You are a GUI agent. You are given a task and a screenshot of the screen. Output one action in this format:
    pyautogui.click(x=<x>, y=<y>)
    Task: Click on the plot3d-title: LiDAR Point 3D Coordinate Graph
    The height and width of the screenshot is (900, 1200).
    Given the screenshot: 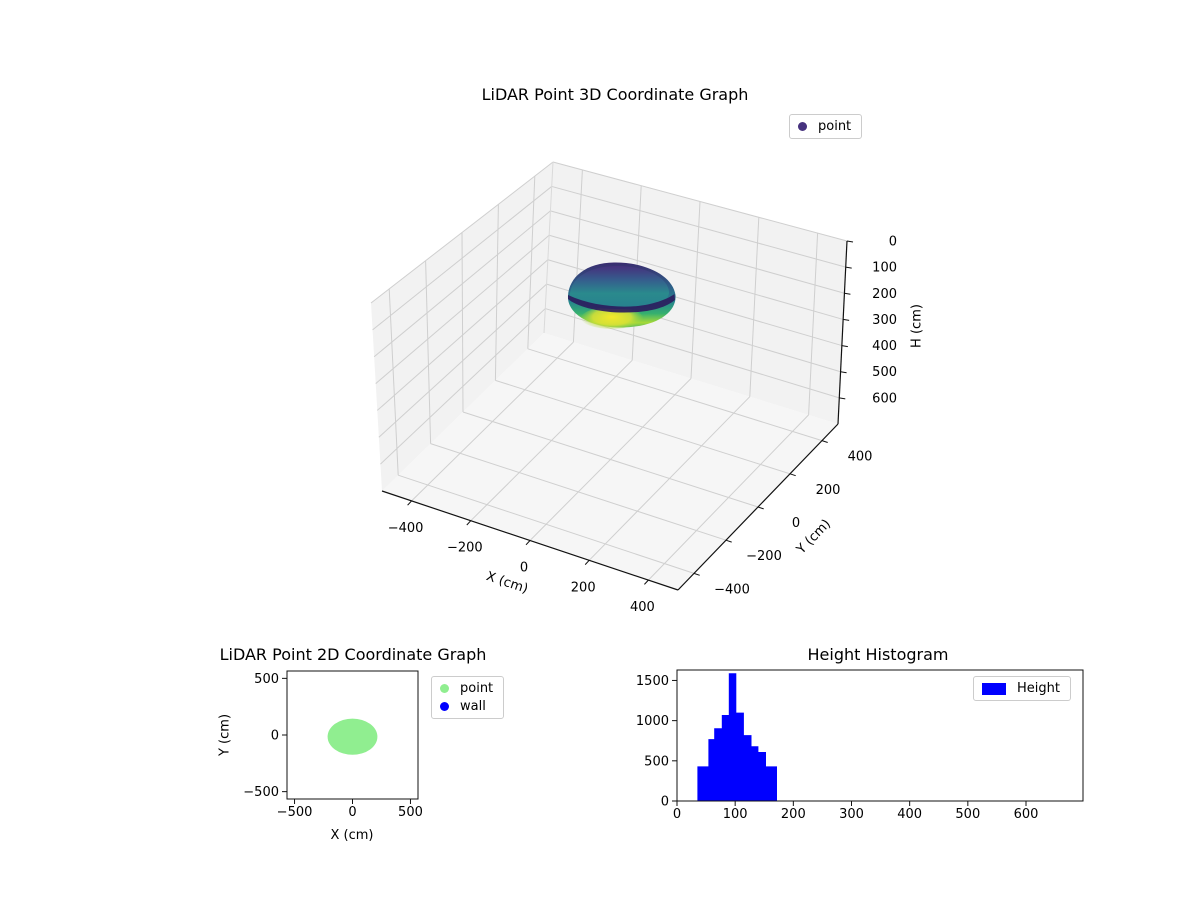 What is the action you would take?
    pyautogui.click(x=615, y=94)
    